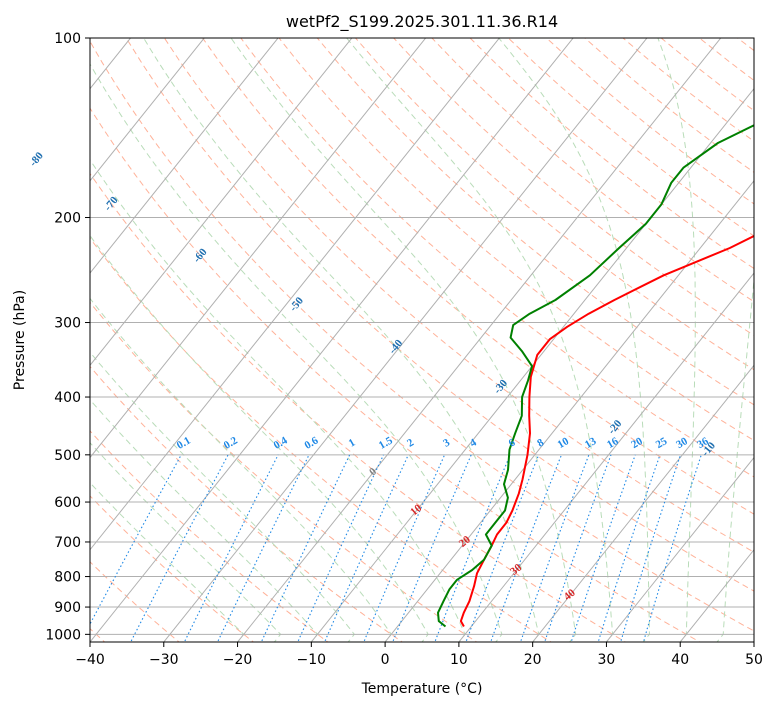 The image size is (775, 708). Describe the element at coordinates (422, 22) in the screenshot. I see `chart-title: wetPf2_S199.2025.301.11.36.R14` at that location.